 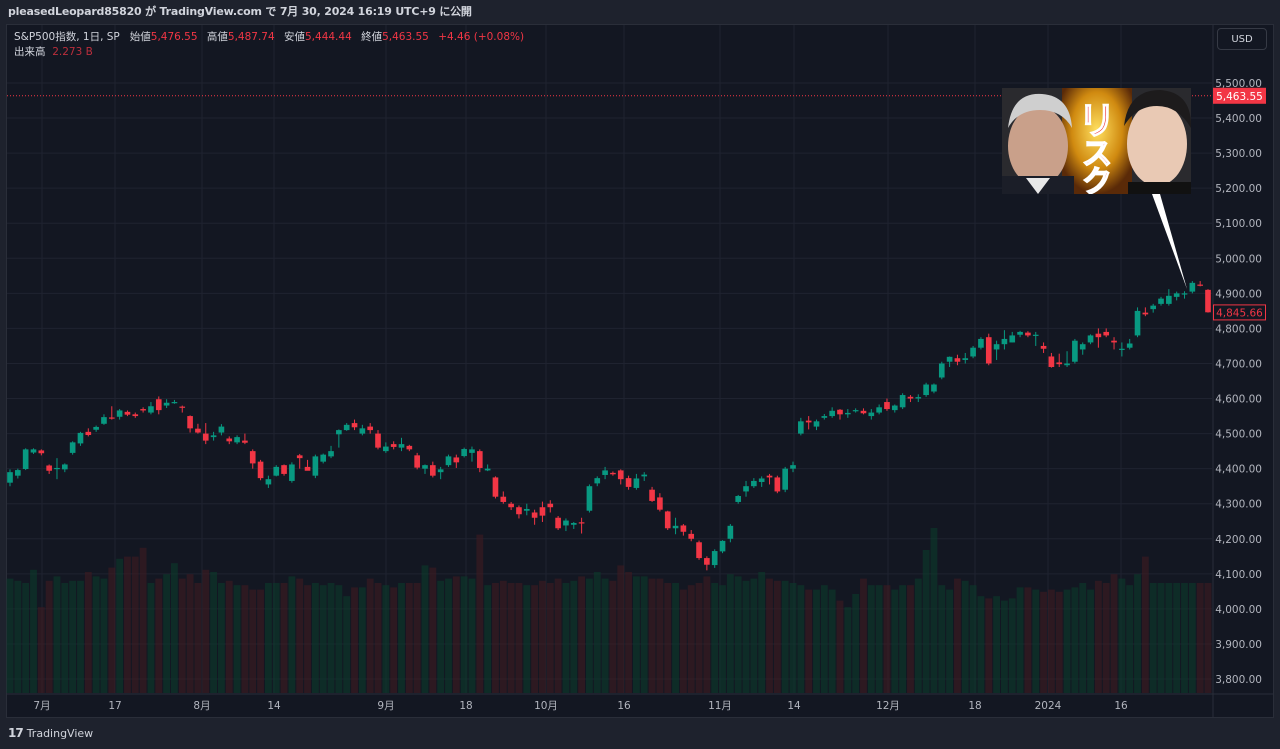 What do you see at coordinates (1238, 575) in the screenshot?
I see `price-tick: 4,100.00` at bounding box center [1238, 575].